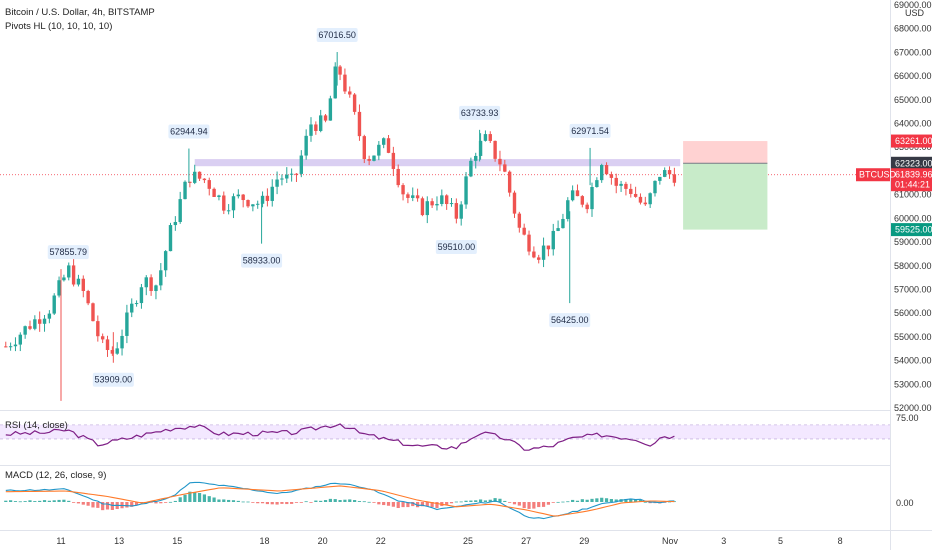 The image size is (932, 550). What do you see at coordinates (905, 503) in the screenshot?
I see `macd-level-label: 0.00` at bounding box center [905, 503].